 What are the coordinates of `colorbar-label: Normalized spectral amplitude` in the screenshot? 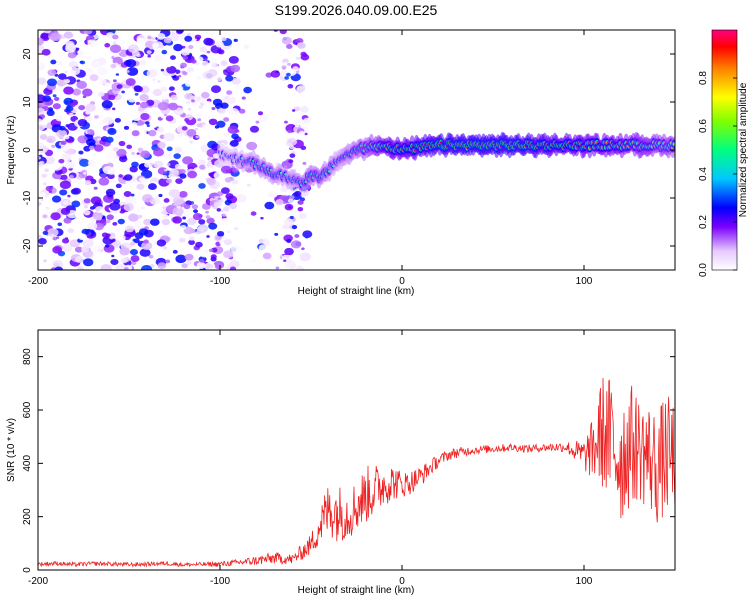 It's located at (743, 149).